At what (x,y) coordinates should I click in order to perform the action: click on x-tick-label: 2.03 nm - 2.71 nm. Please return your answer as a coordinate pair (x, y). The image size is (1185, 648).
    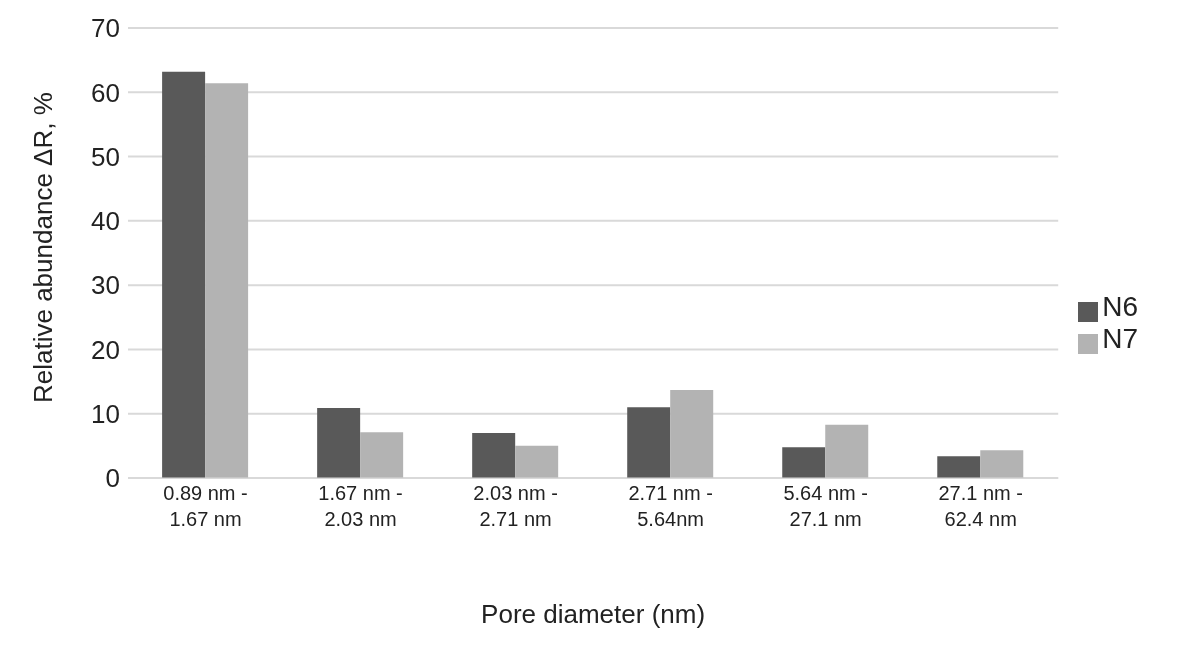
    Looking at the image, I should click on (515, 506).